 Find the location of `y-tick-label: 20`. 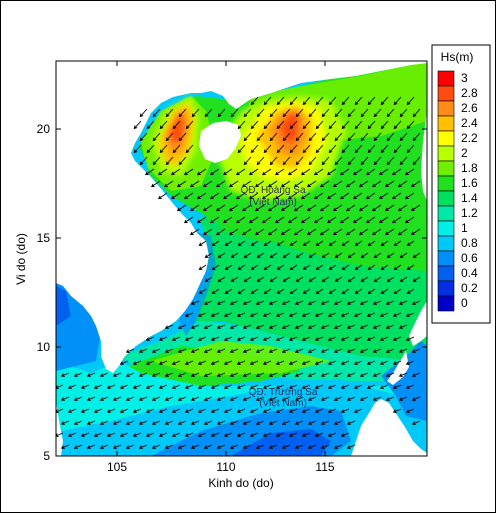

y-tick-label: 20 is located at coordinates (44, 129).